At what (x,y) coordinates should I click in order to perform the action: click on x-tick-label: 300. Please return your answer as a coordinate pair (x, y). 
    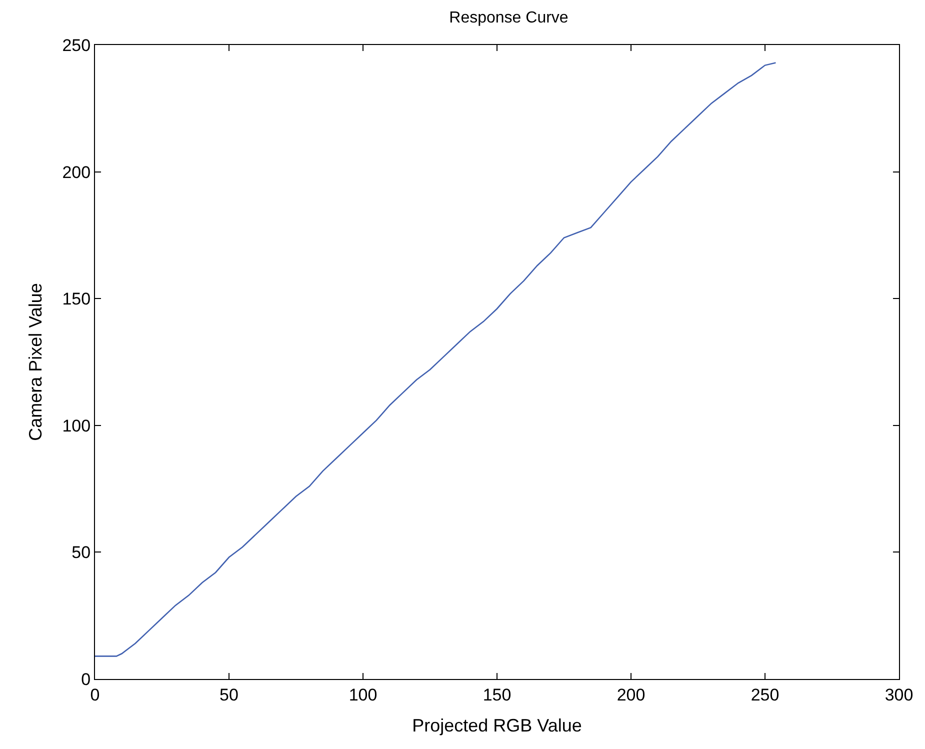
    Looking at the image, I should click on (899, 694).